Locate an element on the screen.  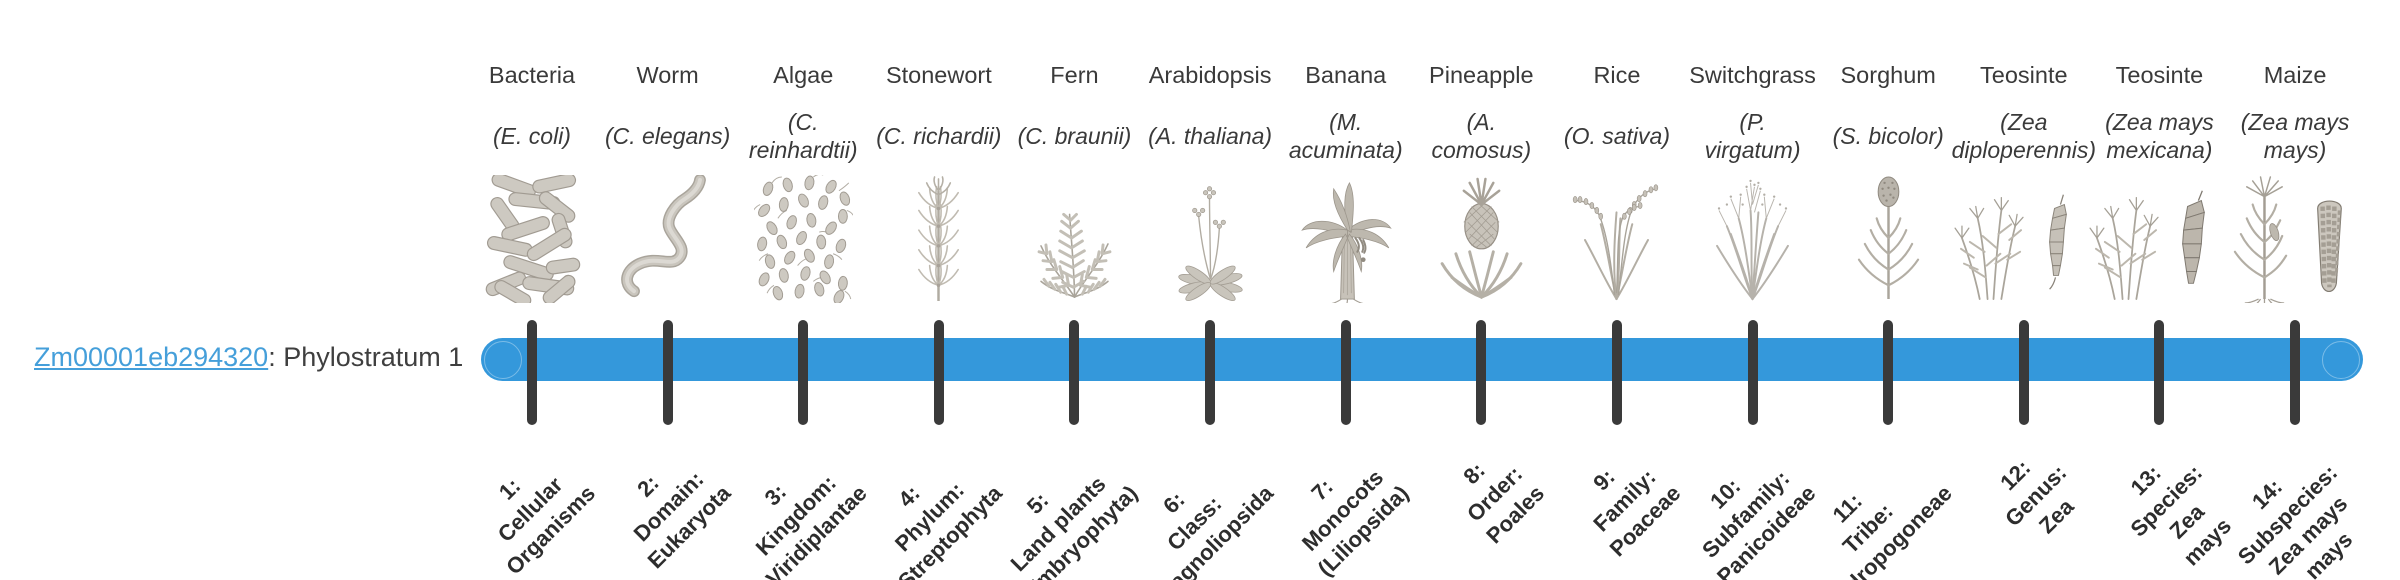
teosinte-mexicana-icon is located at coordinates (2159, 237).